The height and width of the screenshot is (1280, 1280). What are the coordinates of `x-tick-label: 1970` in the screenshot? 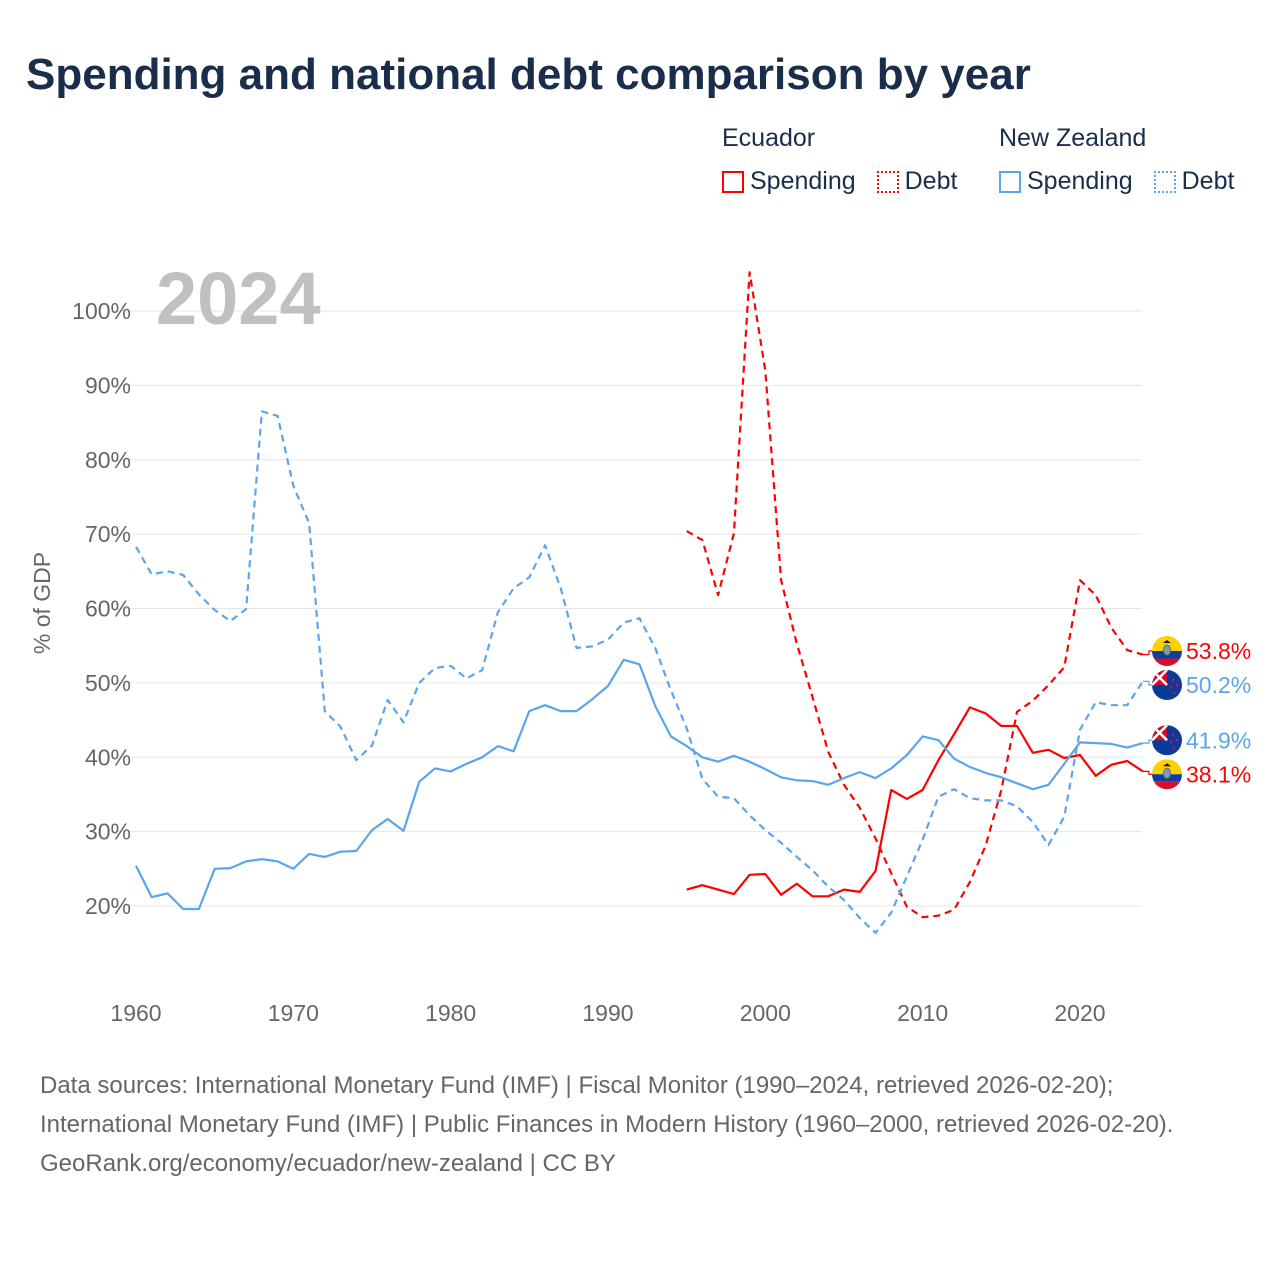 It's located at (293, 1013).